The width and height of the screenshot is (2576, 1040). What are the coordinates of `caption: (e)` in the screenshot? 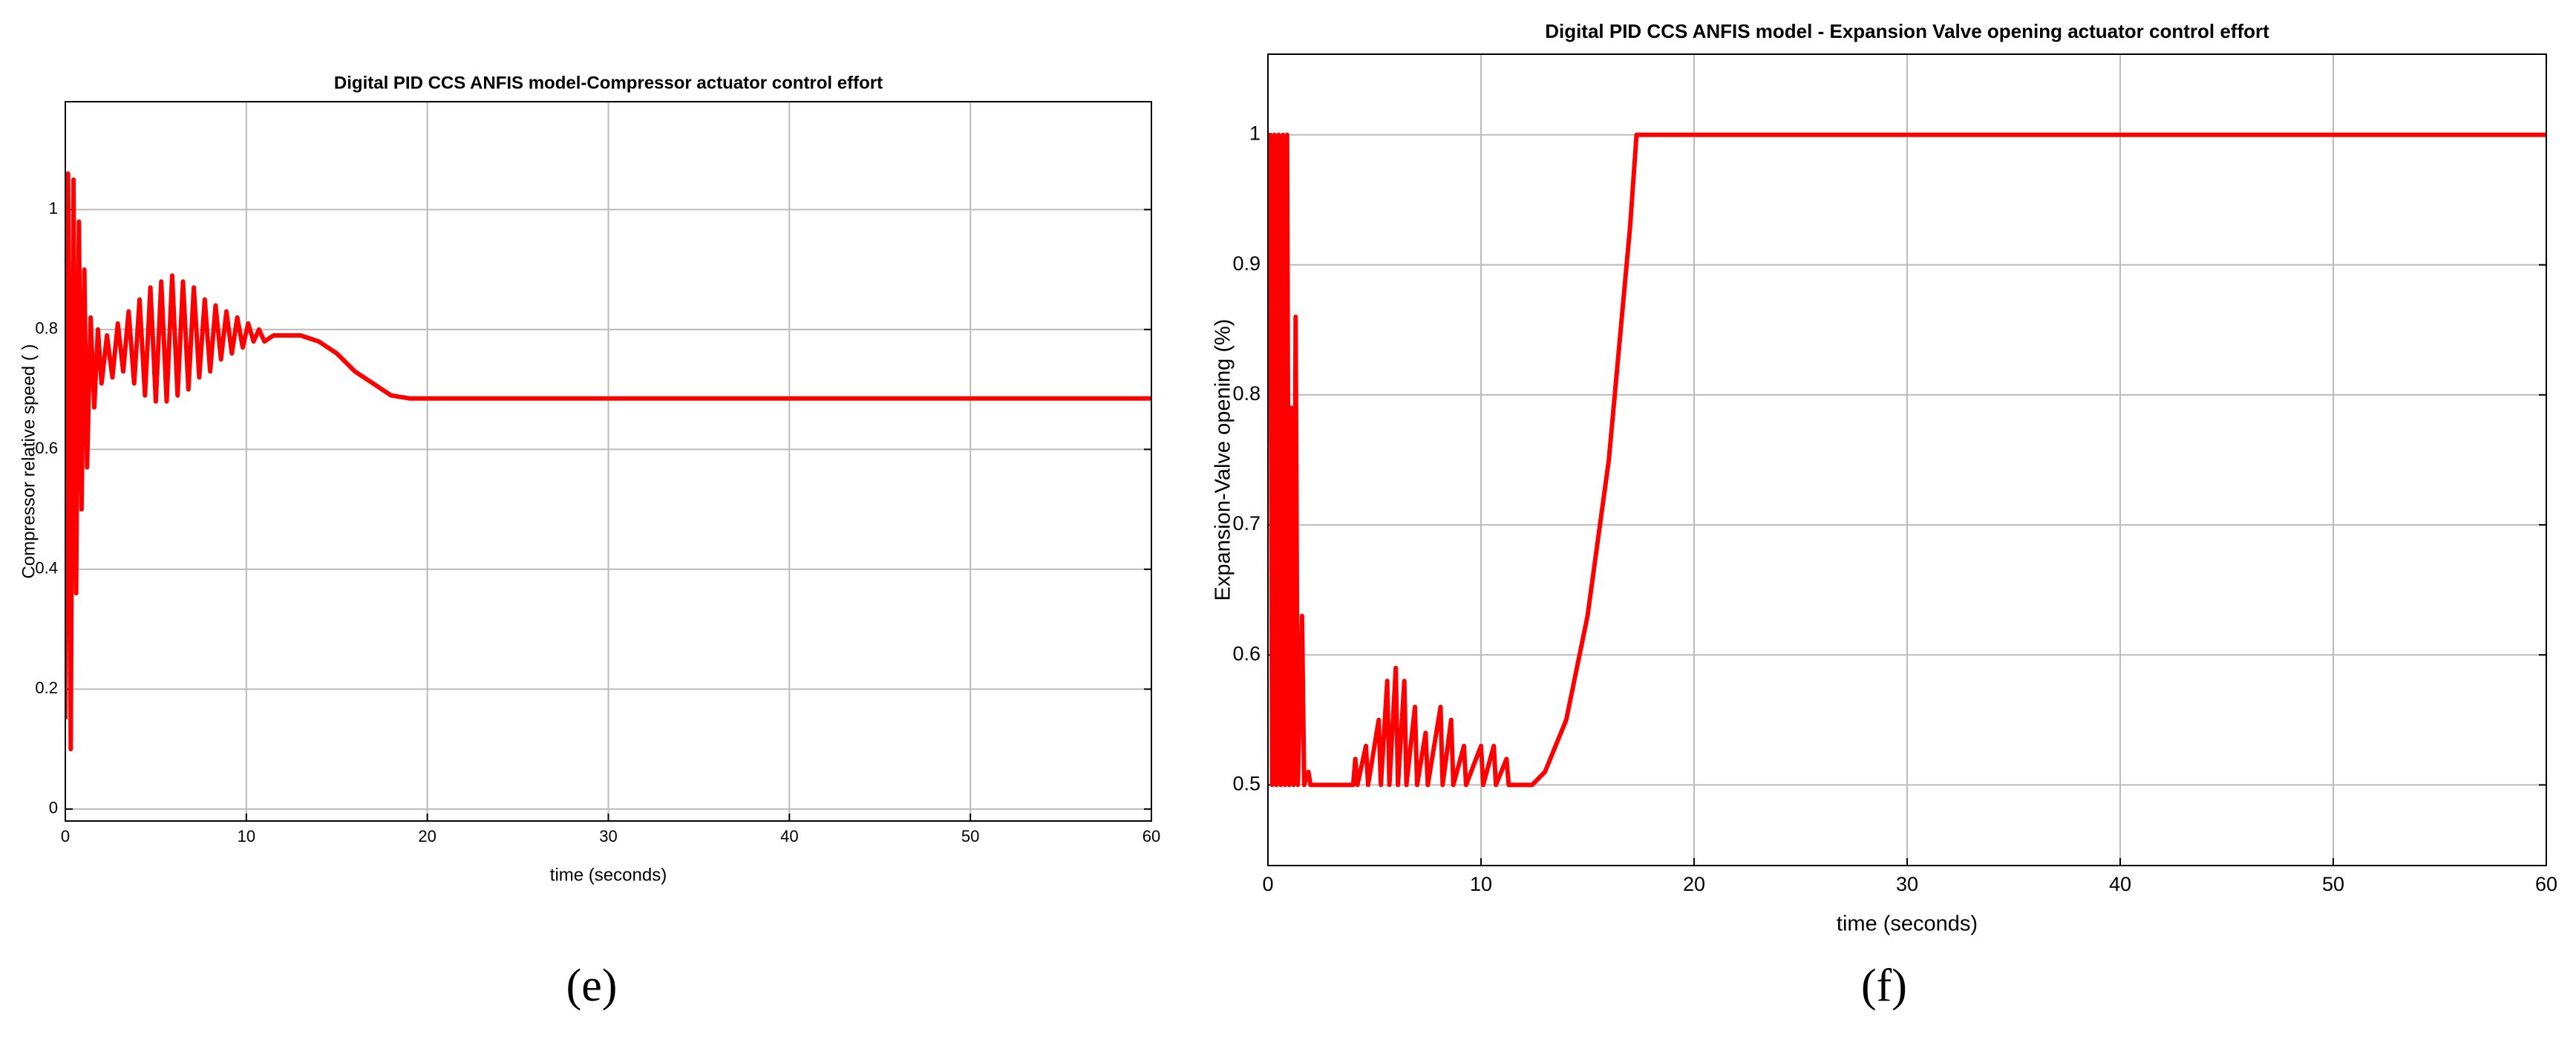 It's located at (592, 986).